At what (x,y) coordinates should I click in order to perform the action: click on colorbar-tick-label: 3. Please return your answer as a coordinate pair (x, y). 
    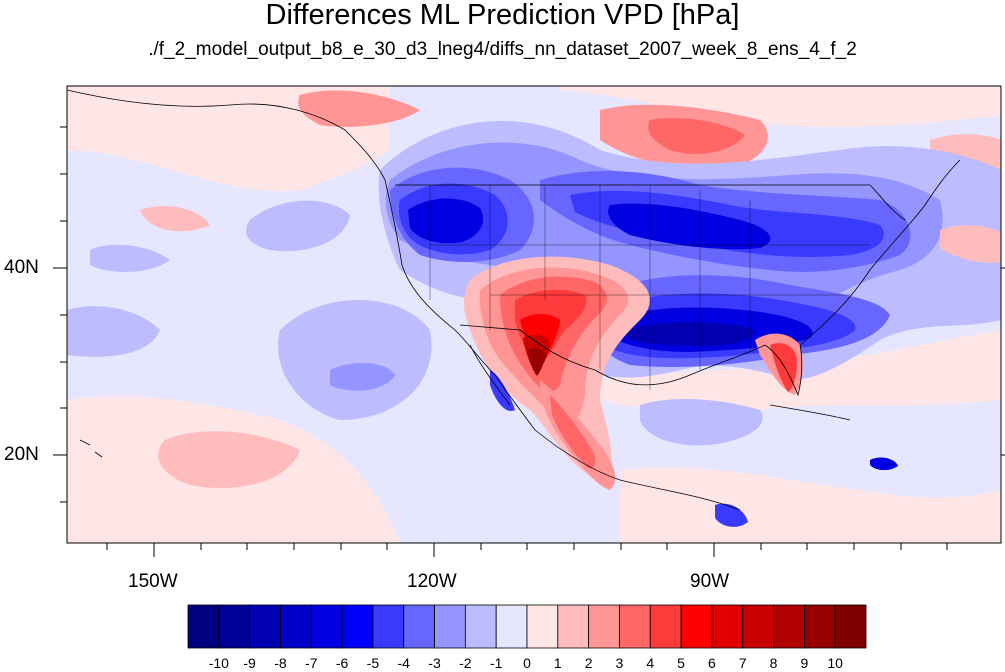
    Looking at the image, I should click on (619, 663).